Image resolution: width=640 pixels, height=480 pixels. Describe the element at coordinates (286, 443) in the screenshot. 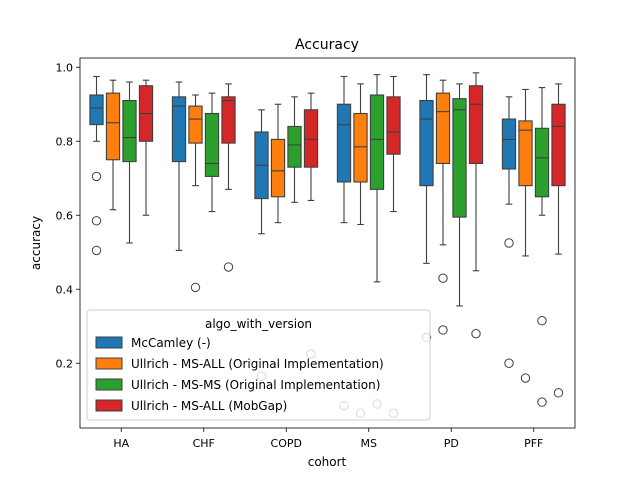

I see `x-tick-label: COPD` at that location.